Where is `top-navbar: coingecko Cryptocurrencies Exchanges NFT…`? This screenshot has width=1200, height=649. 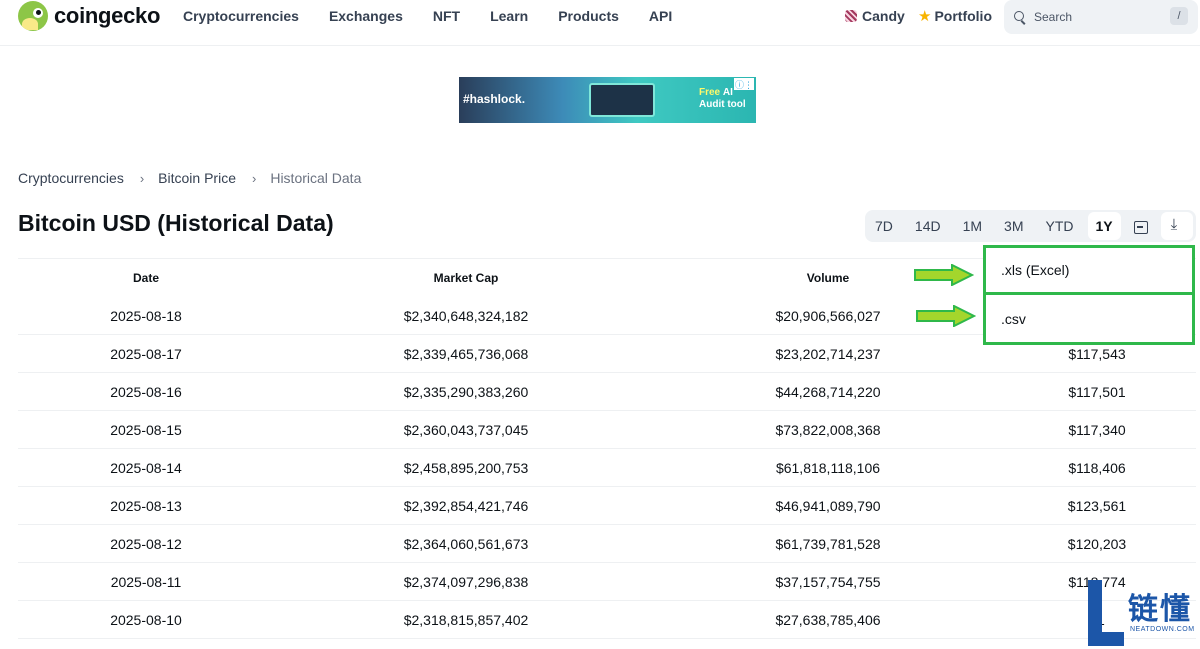
top-navbar: coingecko Cryptocurrencies Exchanges NFT… is located at coordinates (600, 23).